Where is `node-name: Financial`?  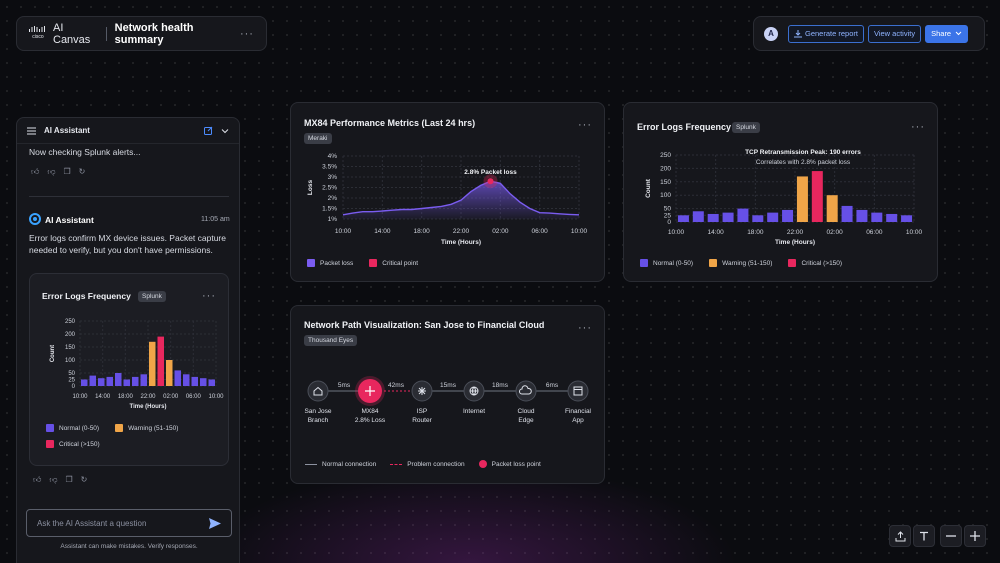
node-name: Financial is located at coordinates (578, 411).